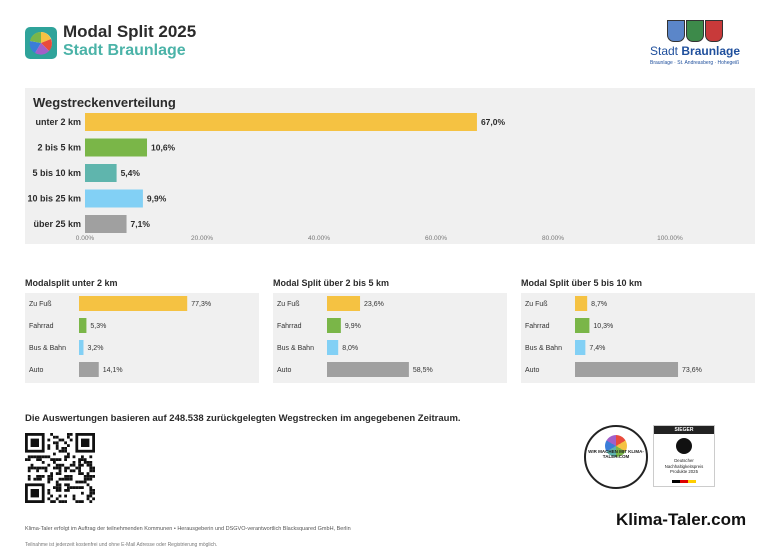 This screenshot has height=558, width=780. What do you see at coordinates (60, 468) in the screenshot?
I see `qr-code` at bounding box center [60, 468].